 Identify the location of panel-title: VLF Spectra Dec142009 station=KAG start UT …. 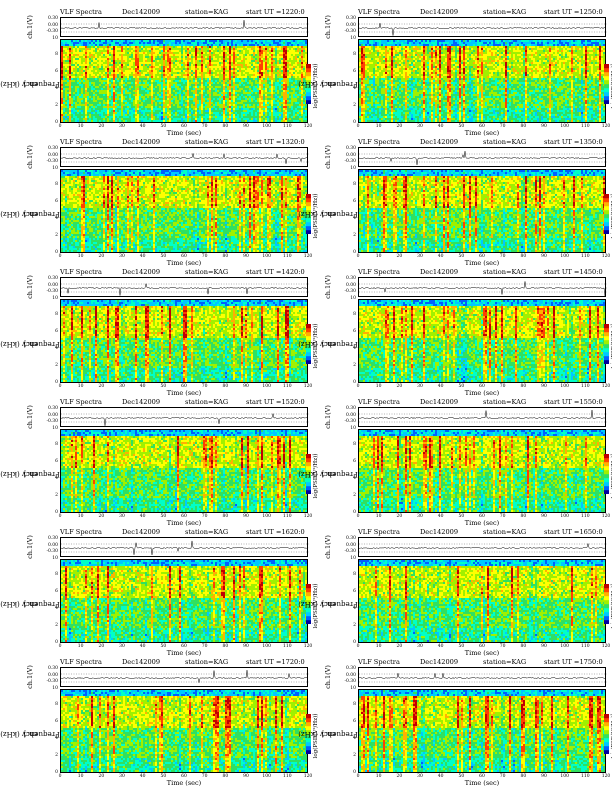
(184, 12).